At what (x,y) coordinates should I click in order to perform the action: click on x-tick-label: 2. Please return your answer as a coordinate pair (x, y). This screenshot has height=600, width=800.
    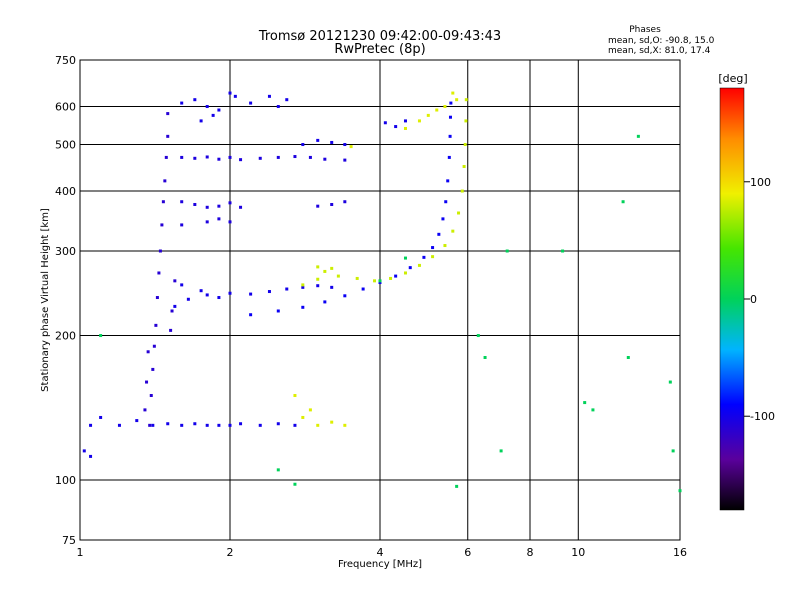
    Looking at the image, I should click on (230, 552).